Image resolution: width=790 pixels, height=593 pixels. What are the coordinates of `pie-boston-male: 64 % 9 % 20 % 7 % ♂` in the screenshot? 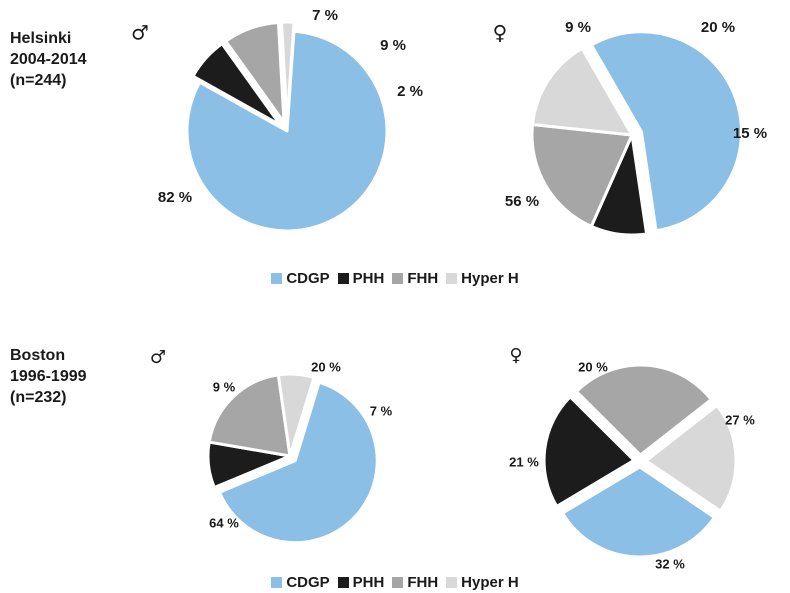 It's located at (271, 446).